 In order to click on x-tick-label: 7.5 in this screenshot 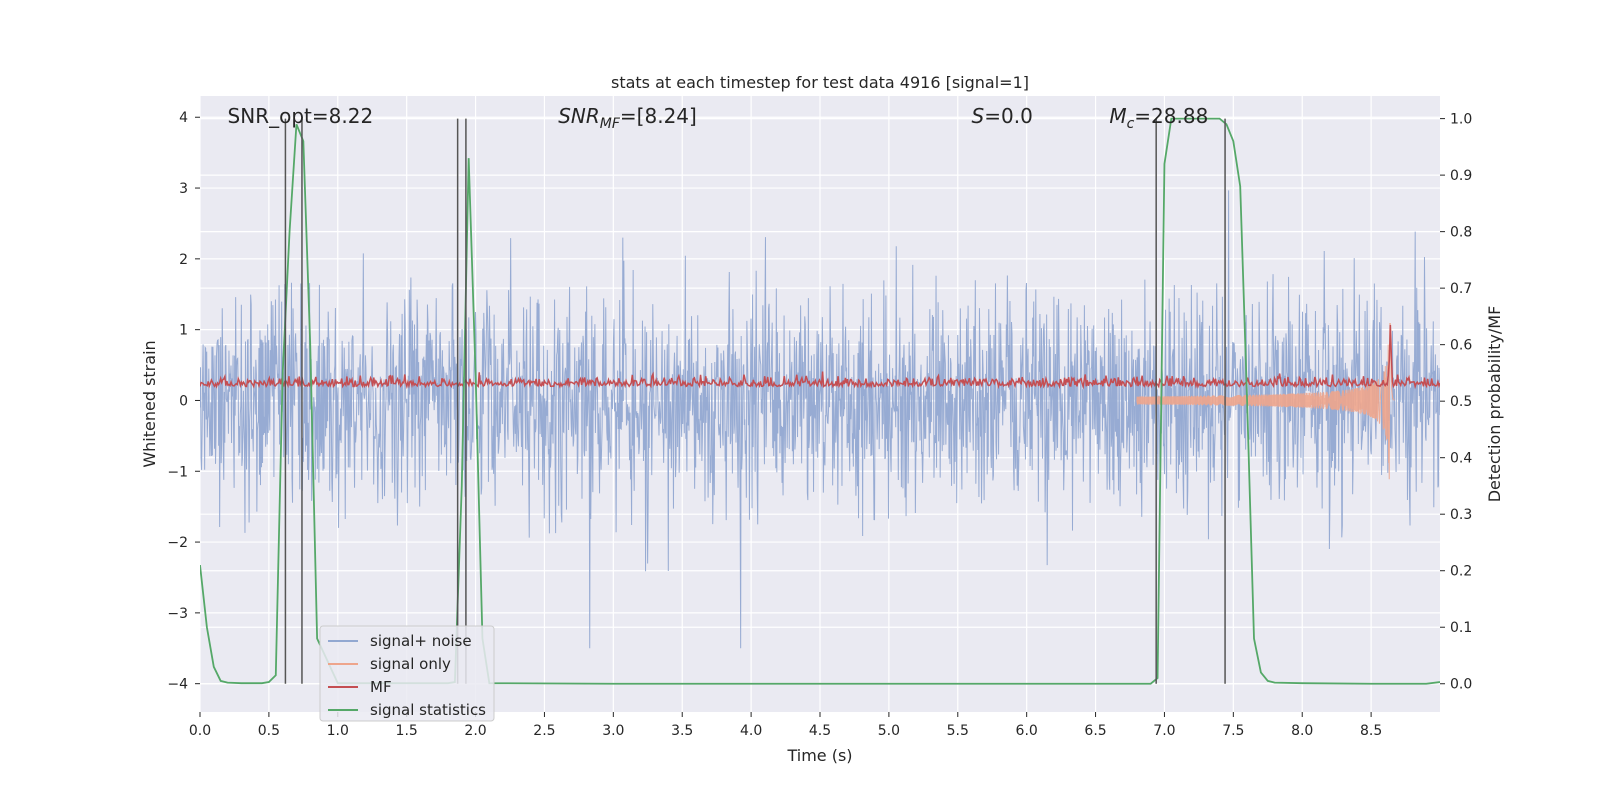, I will do `click(1233, 731)`.